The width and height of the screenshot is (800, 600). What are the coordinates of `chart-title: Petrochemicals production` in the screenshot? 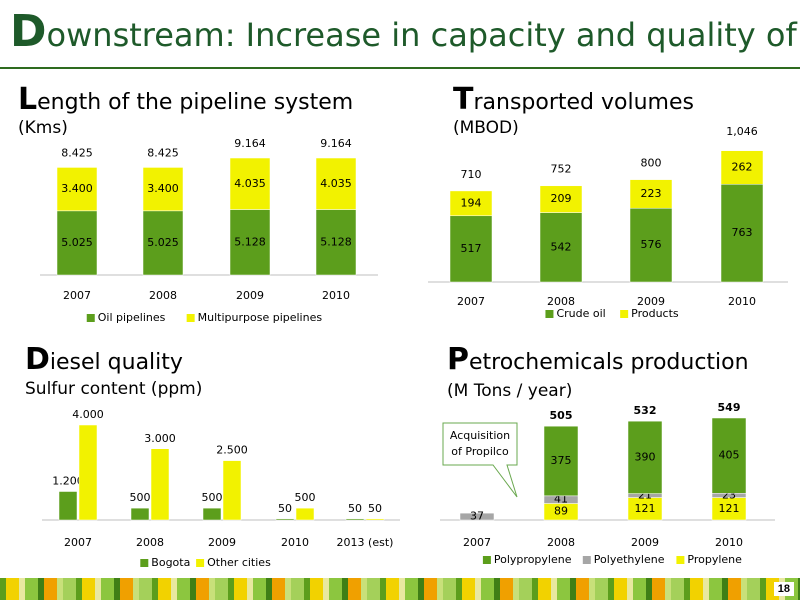 It's located at (598, 359).